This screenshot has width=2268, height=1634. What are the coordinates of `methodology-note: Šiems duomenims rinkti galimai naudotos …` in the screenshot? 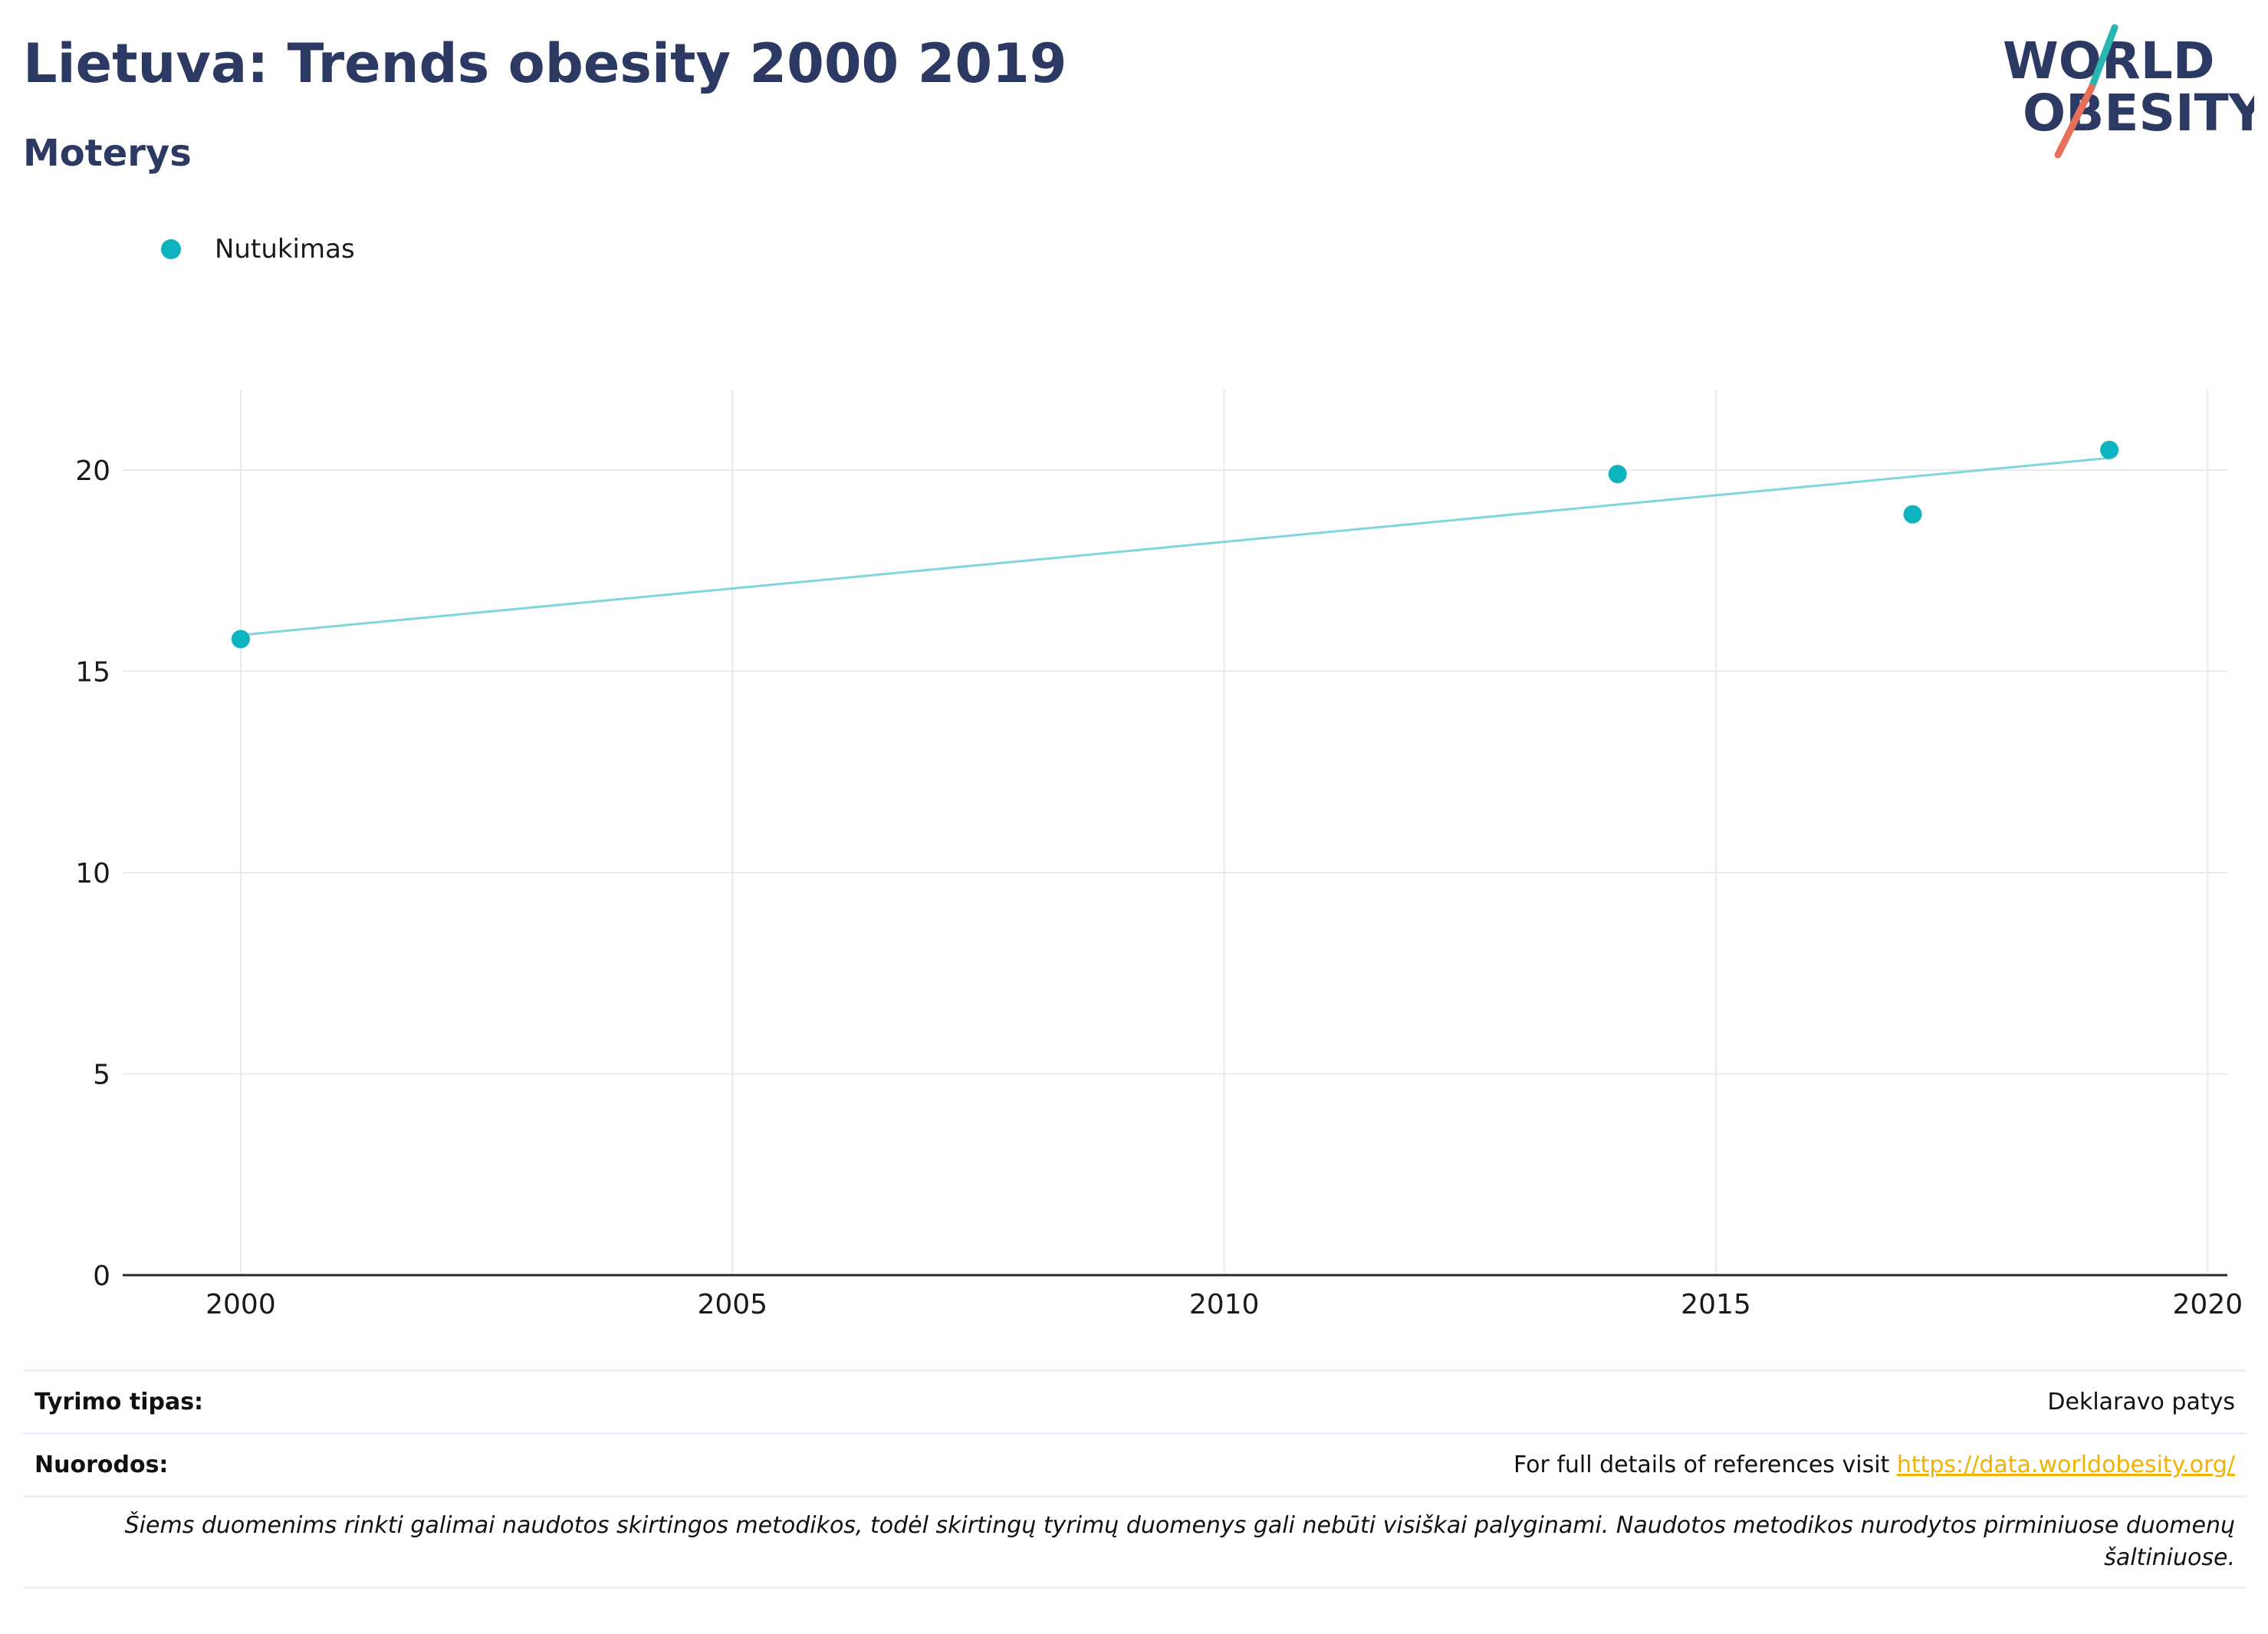 It's located at (1135, 1542).